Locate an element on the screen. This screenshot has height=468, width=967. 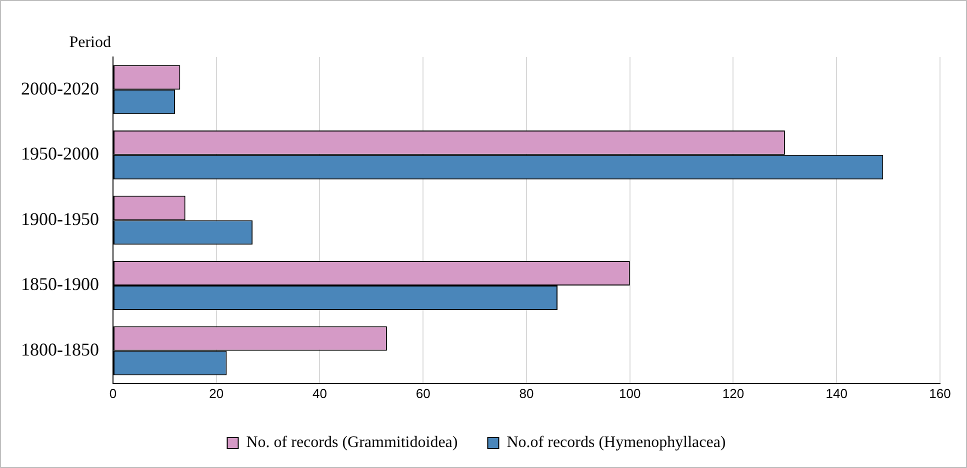
x-tick-label: 40 is located at coordinates (319, 393).